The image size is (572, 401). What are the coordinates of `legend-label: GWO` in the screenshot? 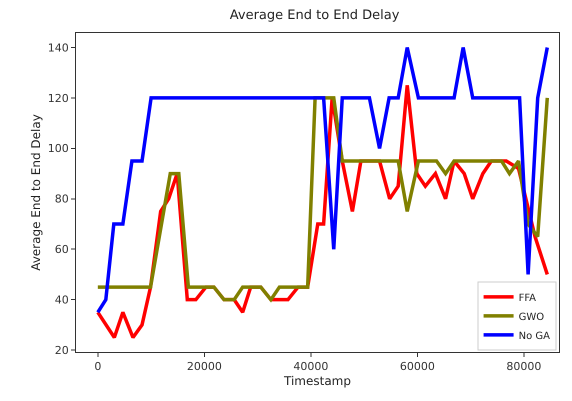 It's located at (531, 317).